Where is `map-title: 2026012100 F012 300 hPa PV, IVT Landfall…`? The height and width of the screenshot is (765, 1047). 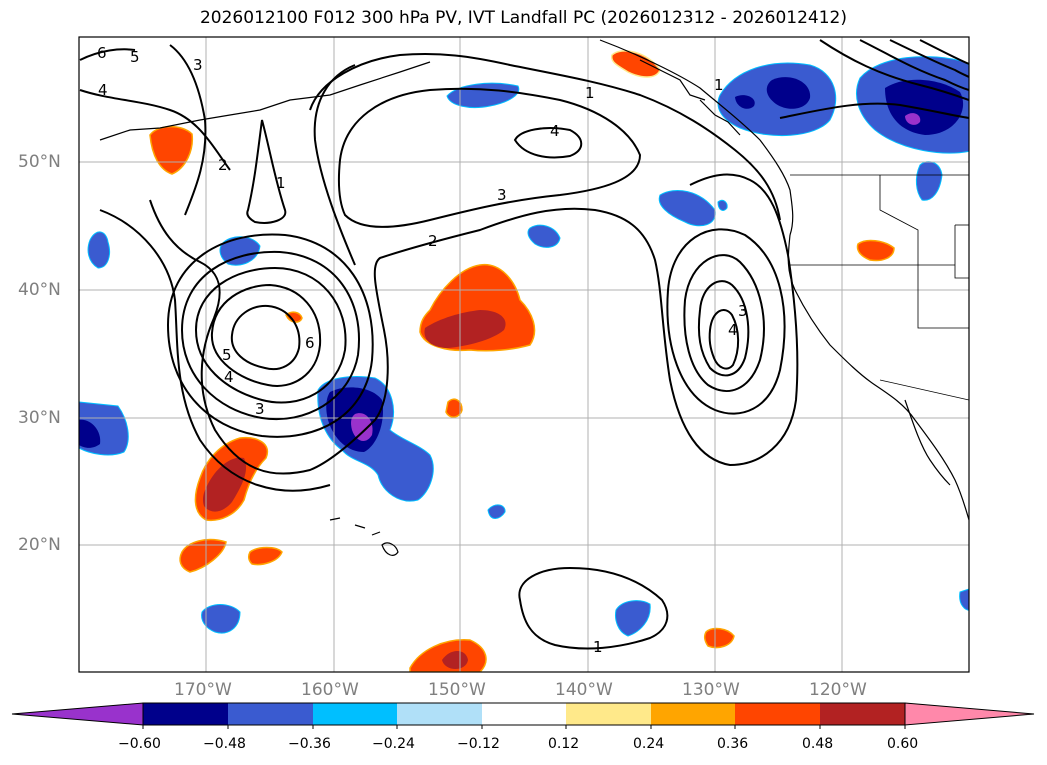 map-title: 2026012100 F012 300 hPa PV, IVT Landfall… is located at coordinates (523, 18).